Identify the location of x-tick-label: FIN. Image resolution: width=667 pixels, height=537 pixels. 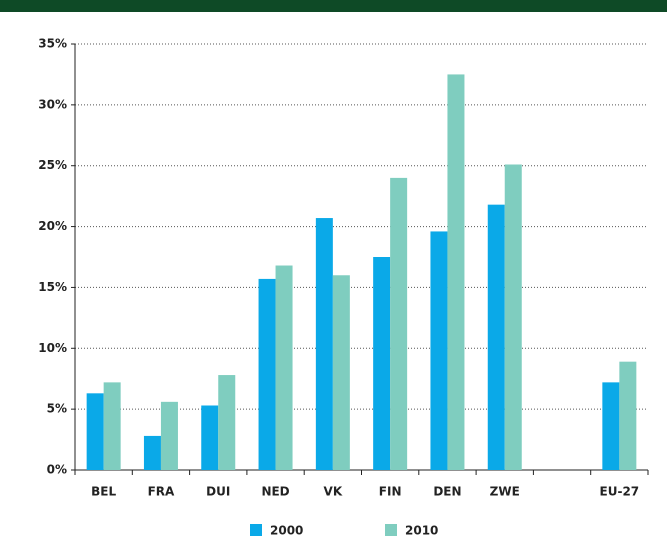
(390, 492).